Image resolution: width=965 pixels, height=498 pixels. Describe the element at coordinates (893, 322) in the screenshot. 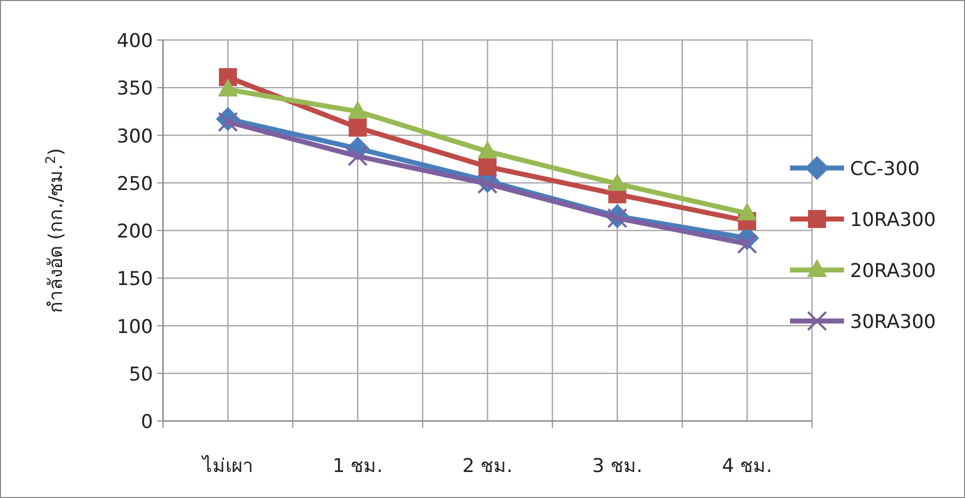

I see `legend-label: 30RA300` at that location.